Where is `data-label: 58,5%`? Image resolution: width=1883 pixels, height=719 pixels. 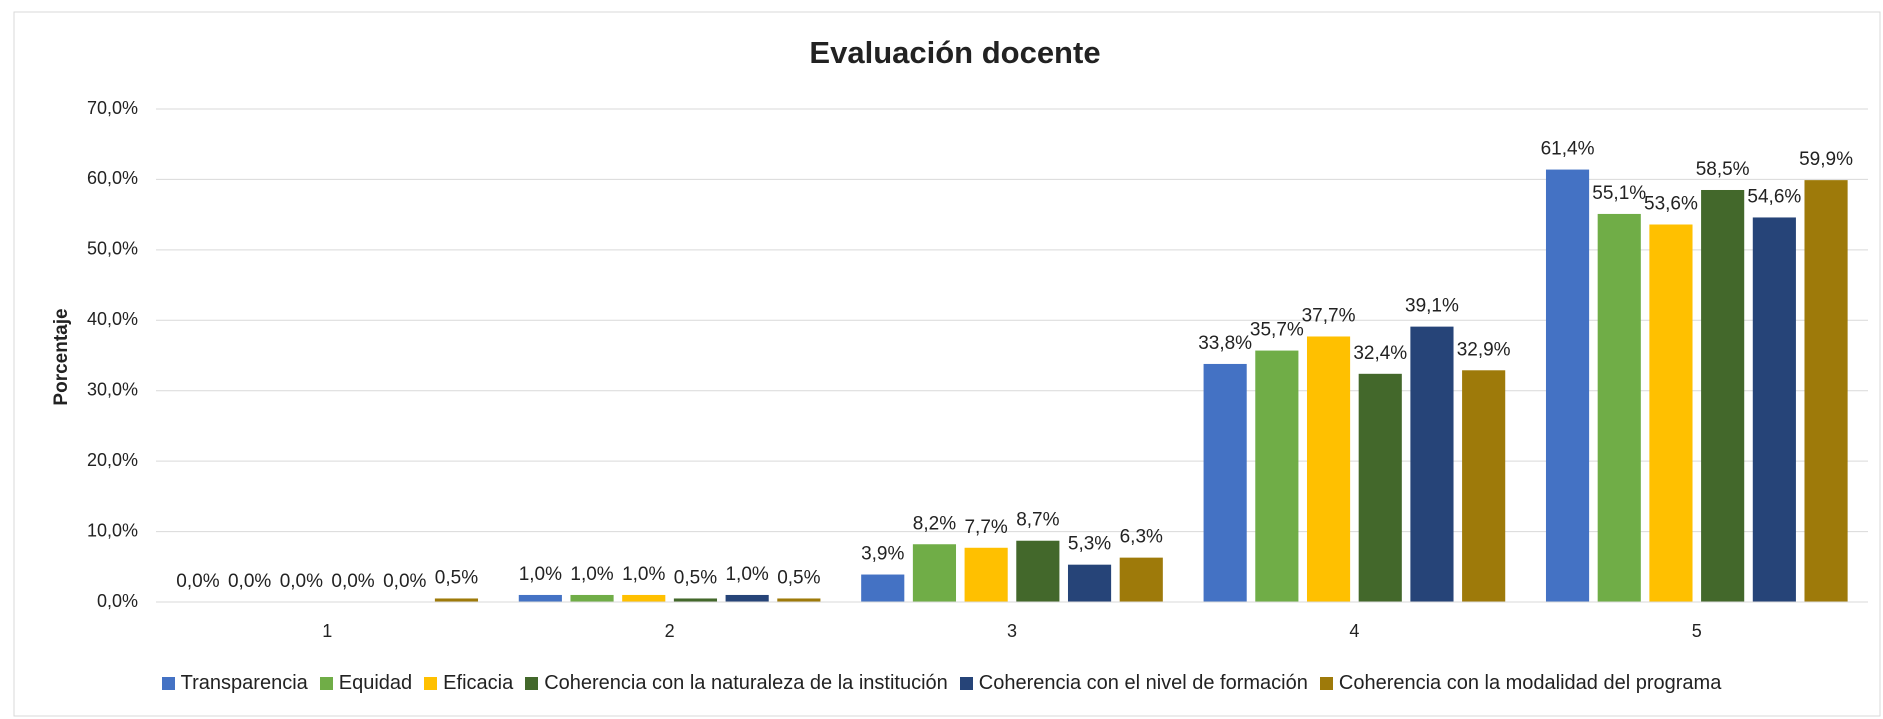 data-label: 58,5% is located at coordinates (1723, 169).